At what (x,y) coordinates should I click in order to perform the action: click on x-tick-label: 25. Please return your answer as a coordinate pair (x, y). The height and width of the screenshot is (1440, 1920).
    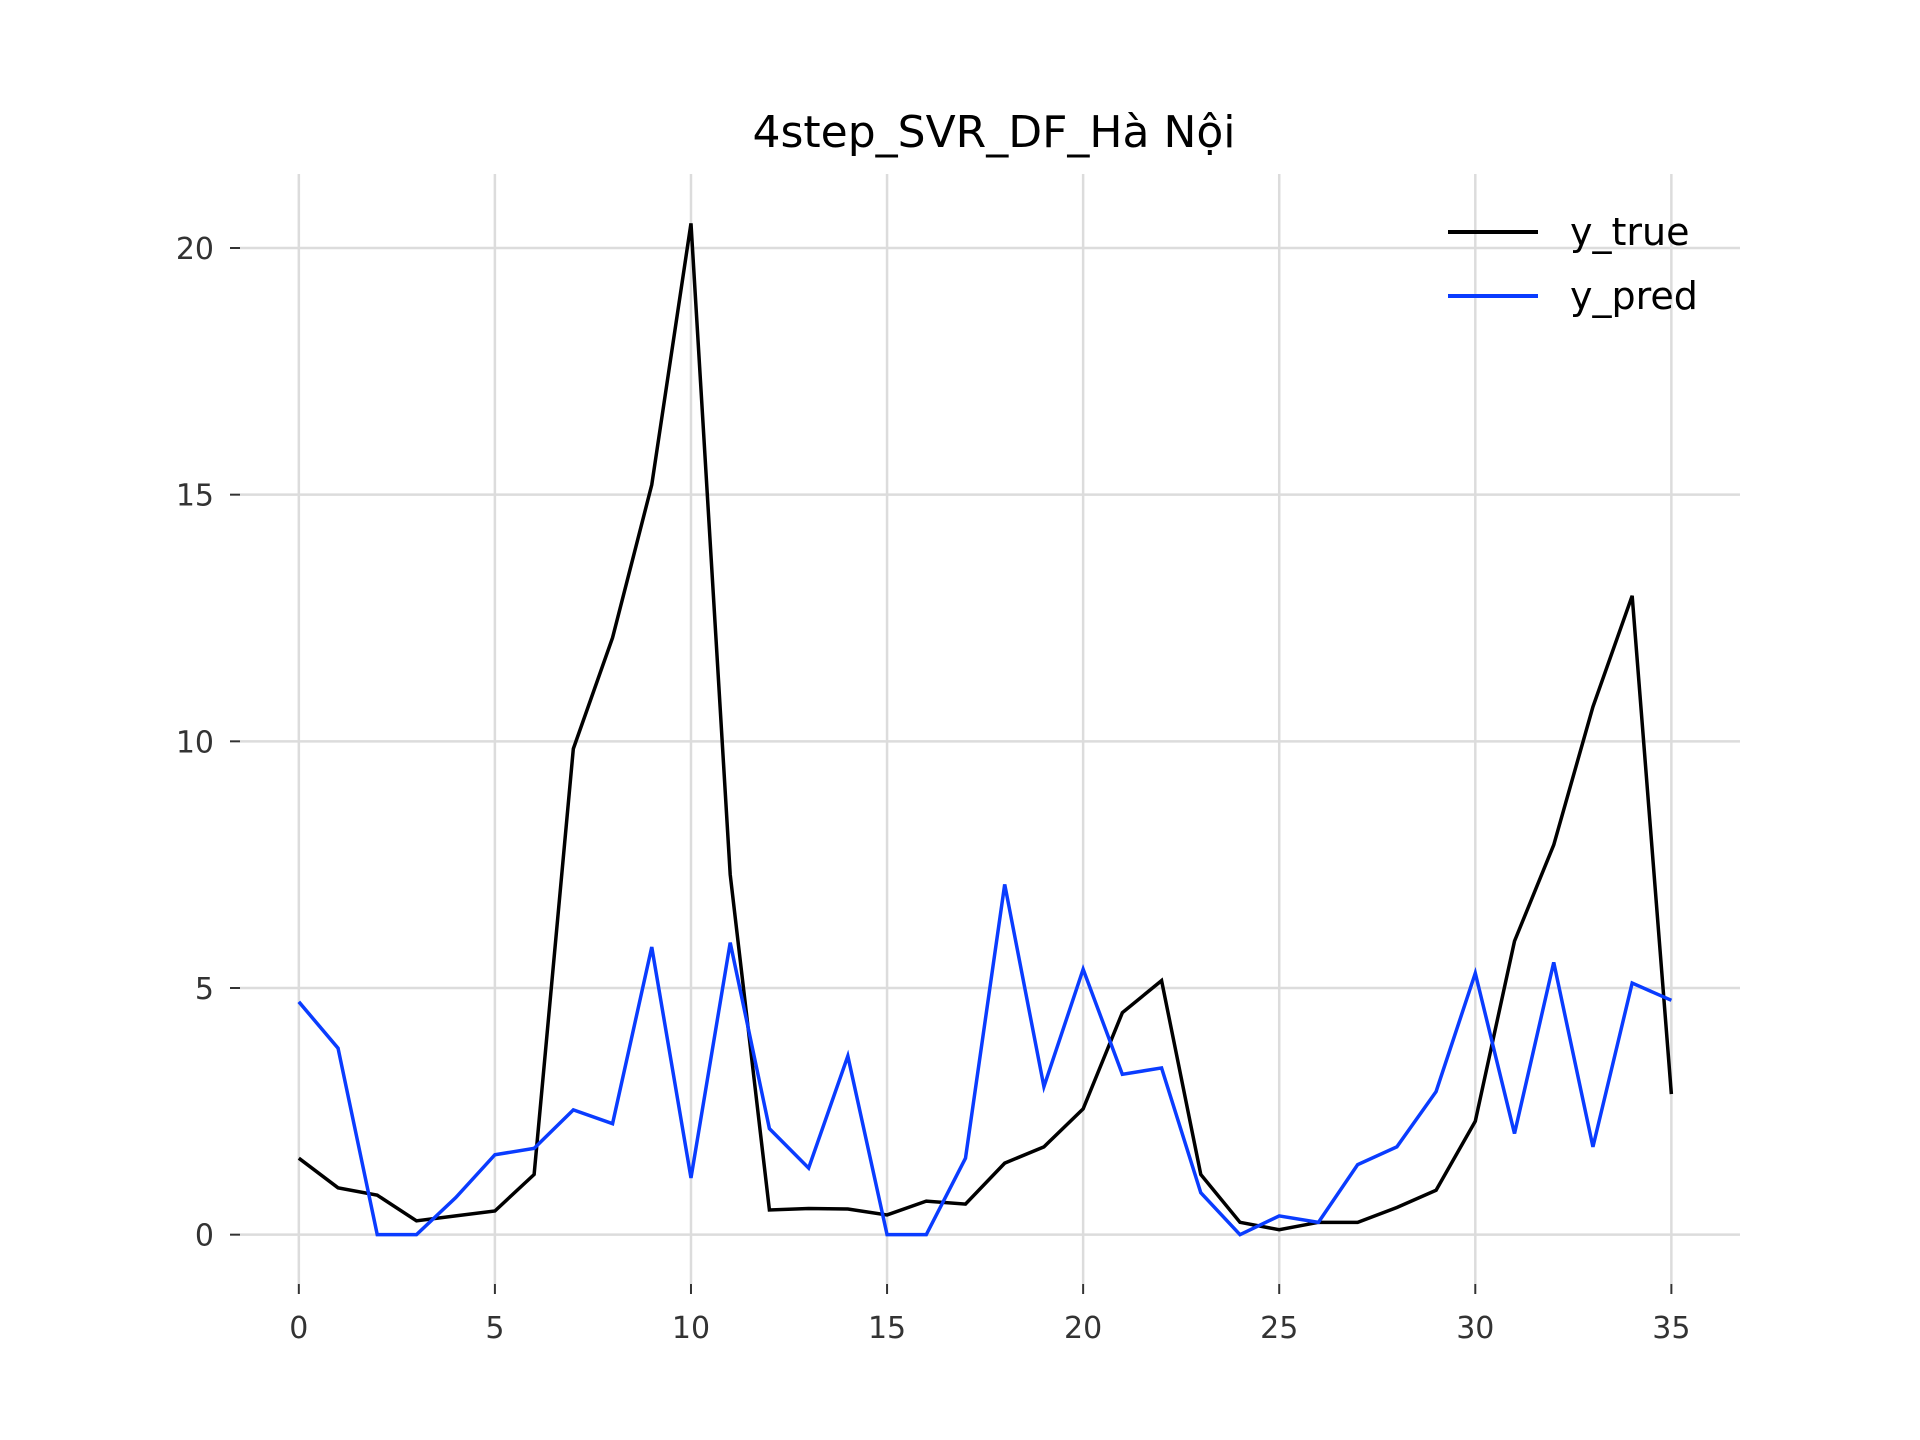
    Looking at the image, I should click on (1279, 1328).